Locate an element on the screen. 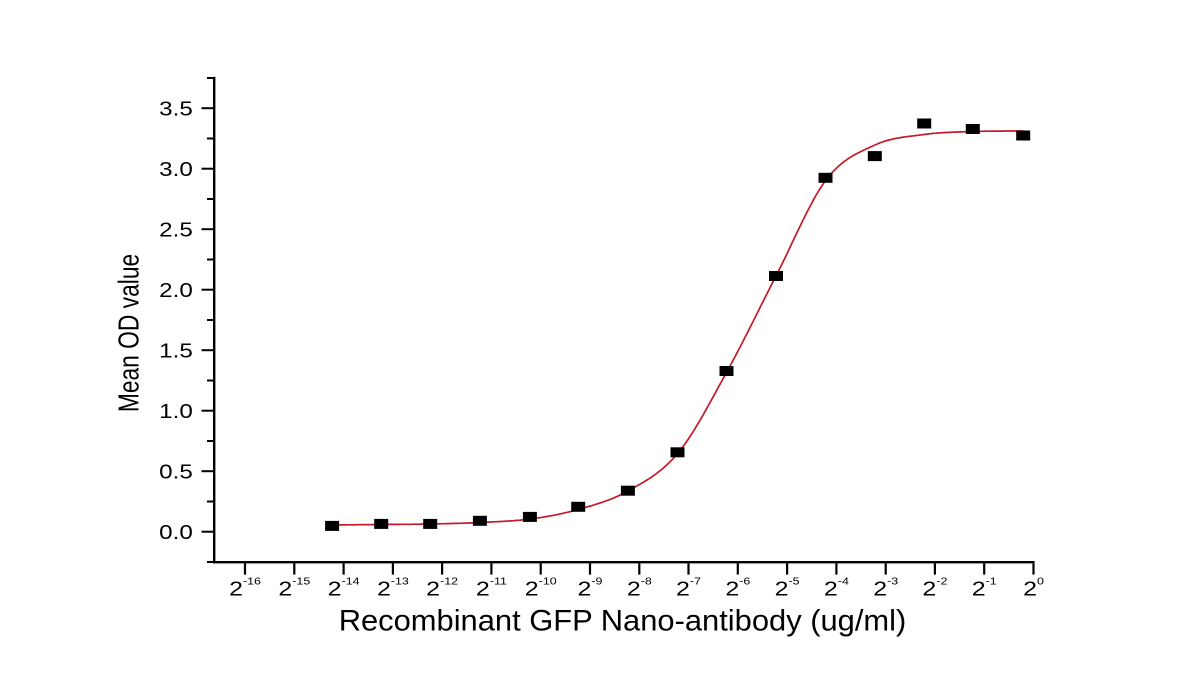 The image size is (1200, 680). svg-text: 2.0 is located at coordinates (176, 290).